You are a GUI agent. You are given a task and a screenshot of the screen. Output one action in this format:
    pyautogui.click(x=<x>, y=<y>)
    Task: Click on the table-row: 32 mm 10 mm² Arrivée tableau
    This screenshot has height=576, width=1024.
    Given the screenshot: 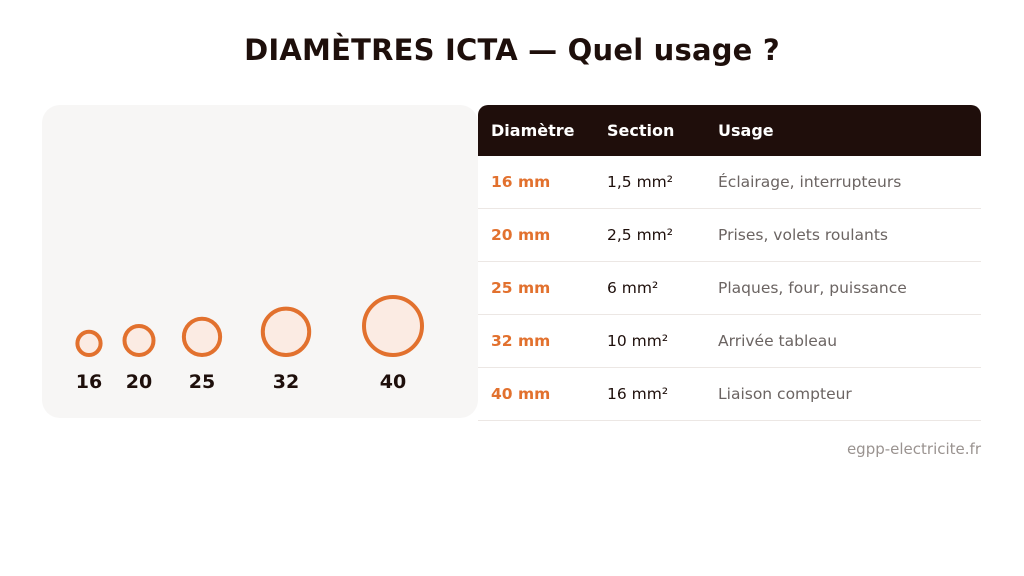 What is the action you would take?
    pyautogui.click(x=729, y=341)
    